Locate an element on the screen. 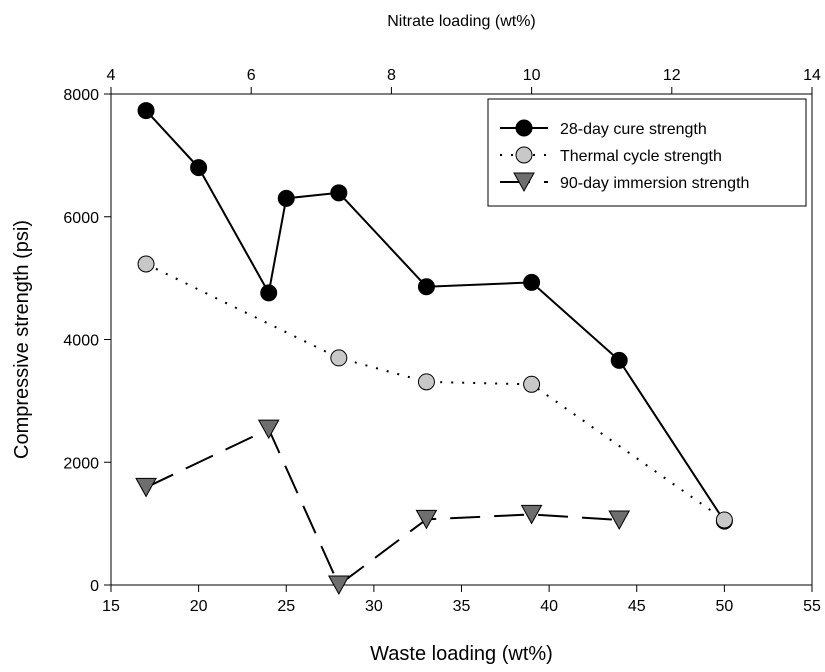 The height and width of the screenshot is (672, 825). legend-label: 28-day cure strength is located at coordinates (633, 129).